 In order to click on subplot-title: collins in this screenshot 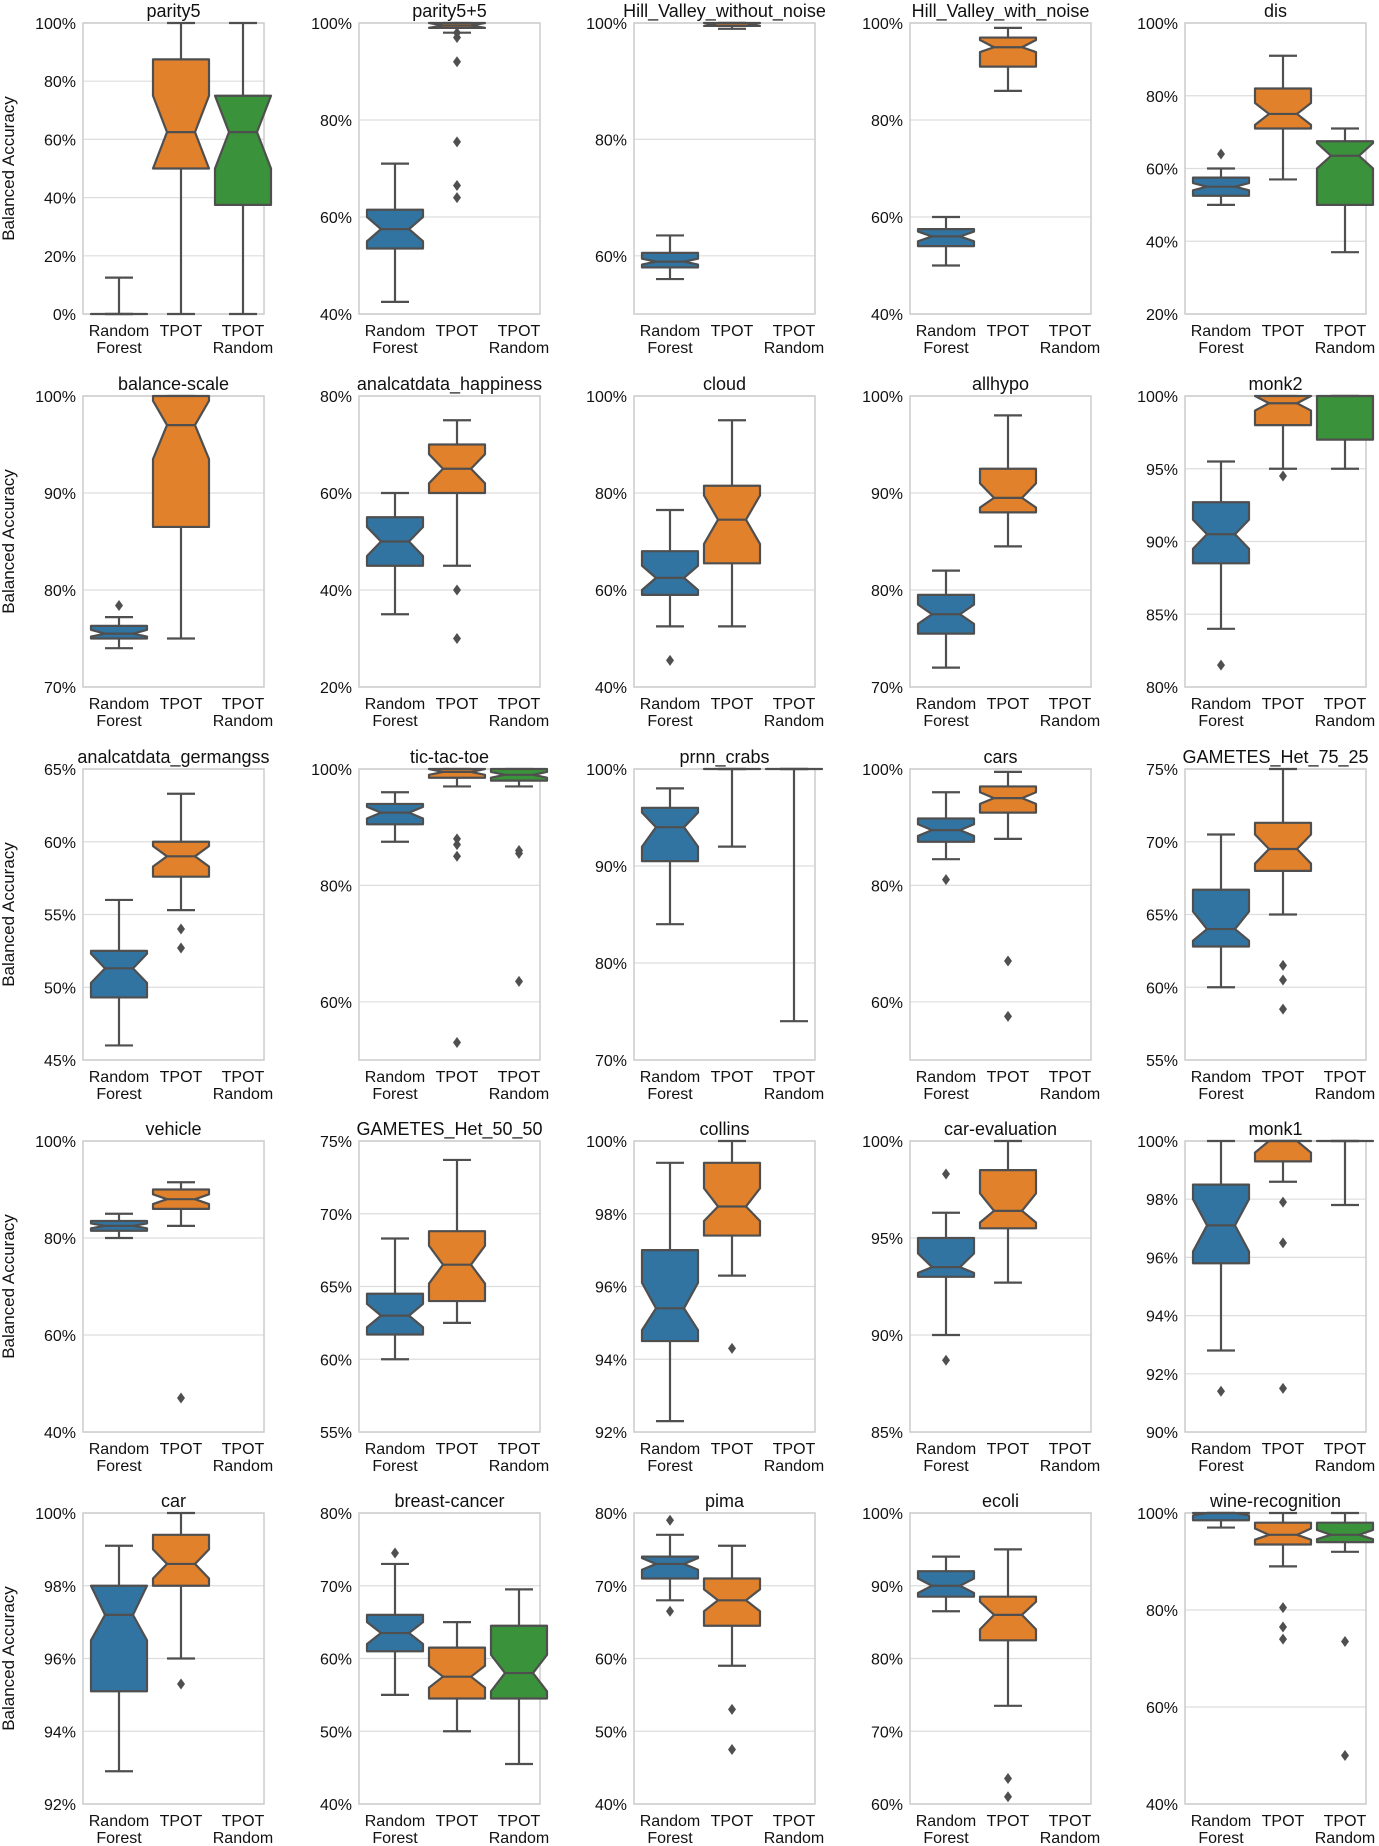, I will do `click(724, 1129)`.